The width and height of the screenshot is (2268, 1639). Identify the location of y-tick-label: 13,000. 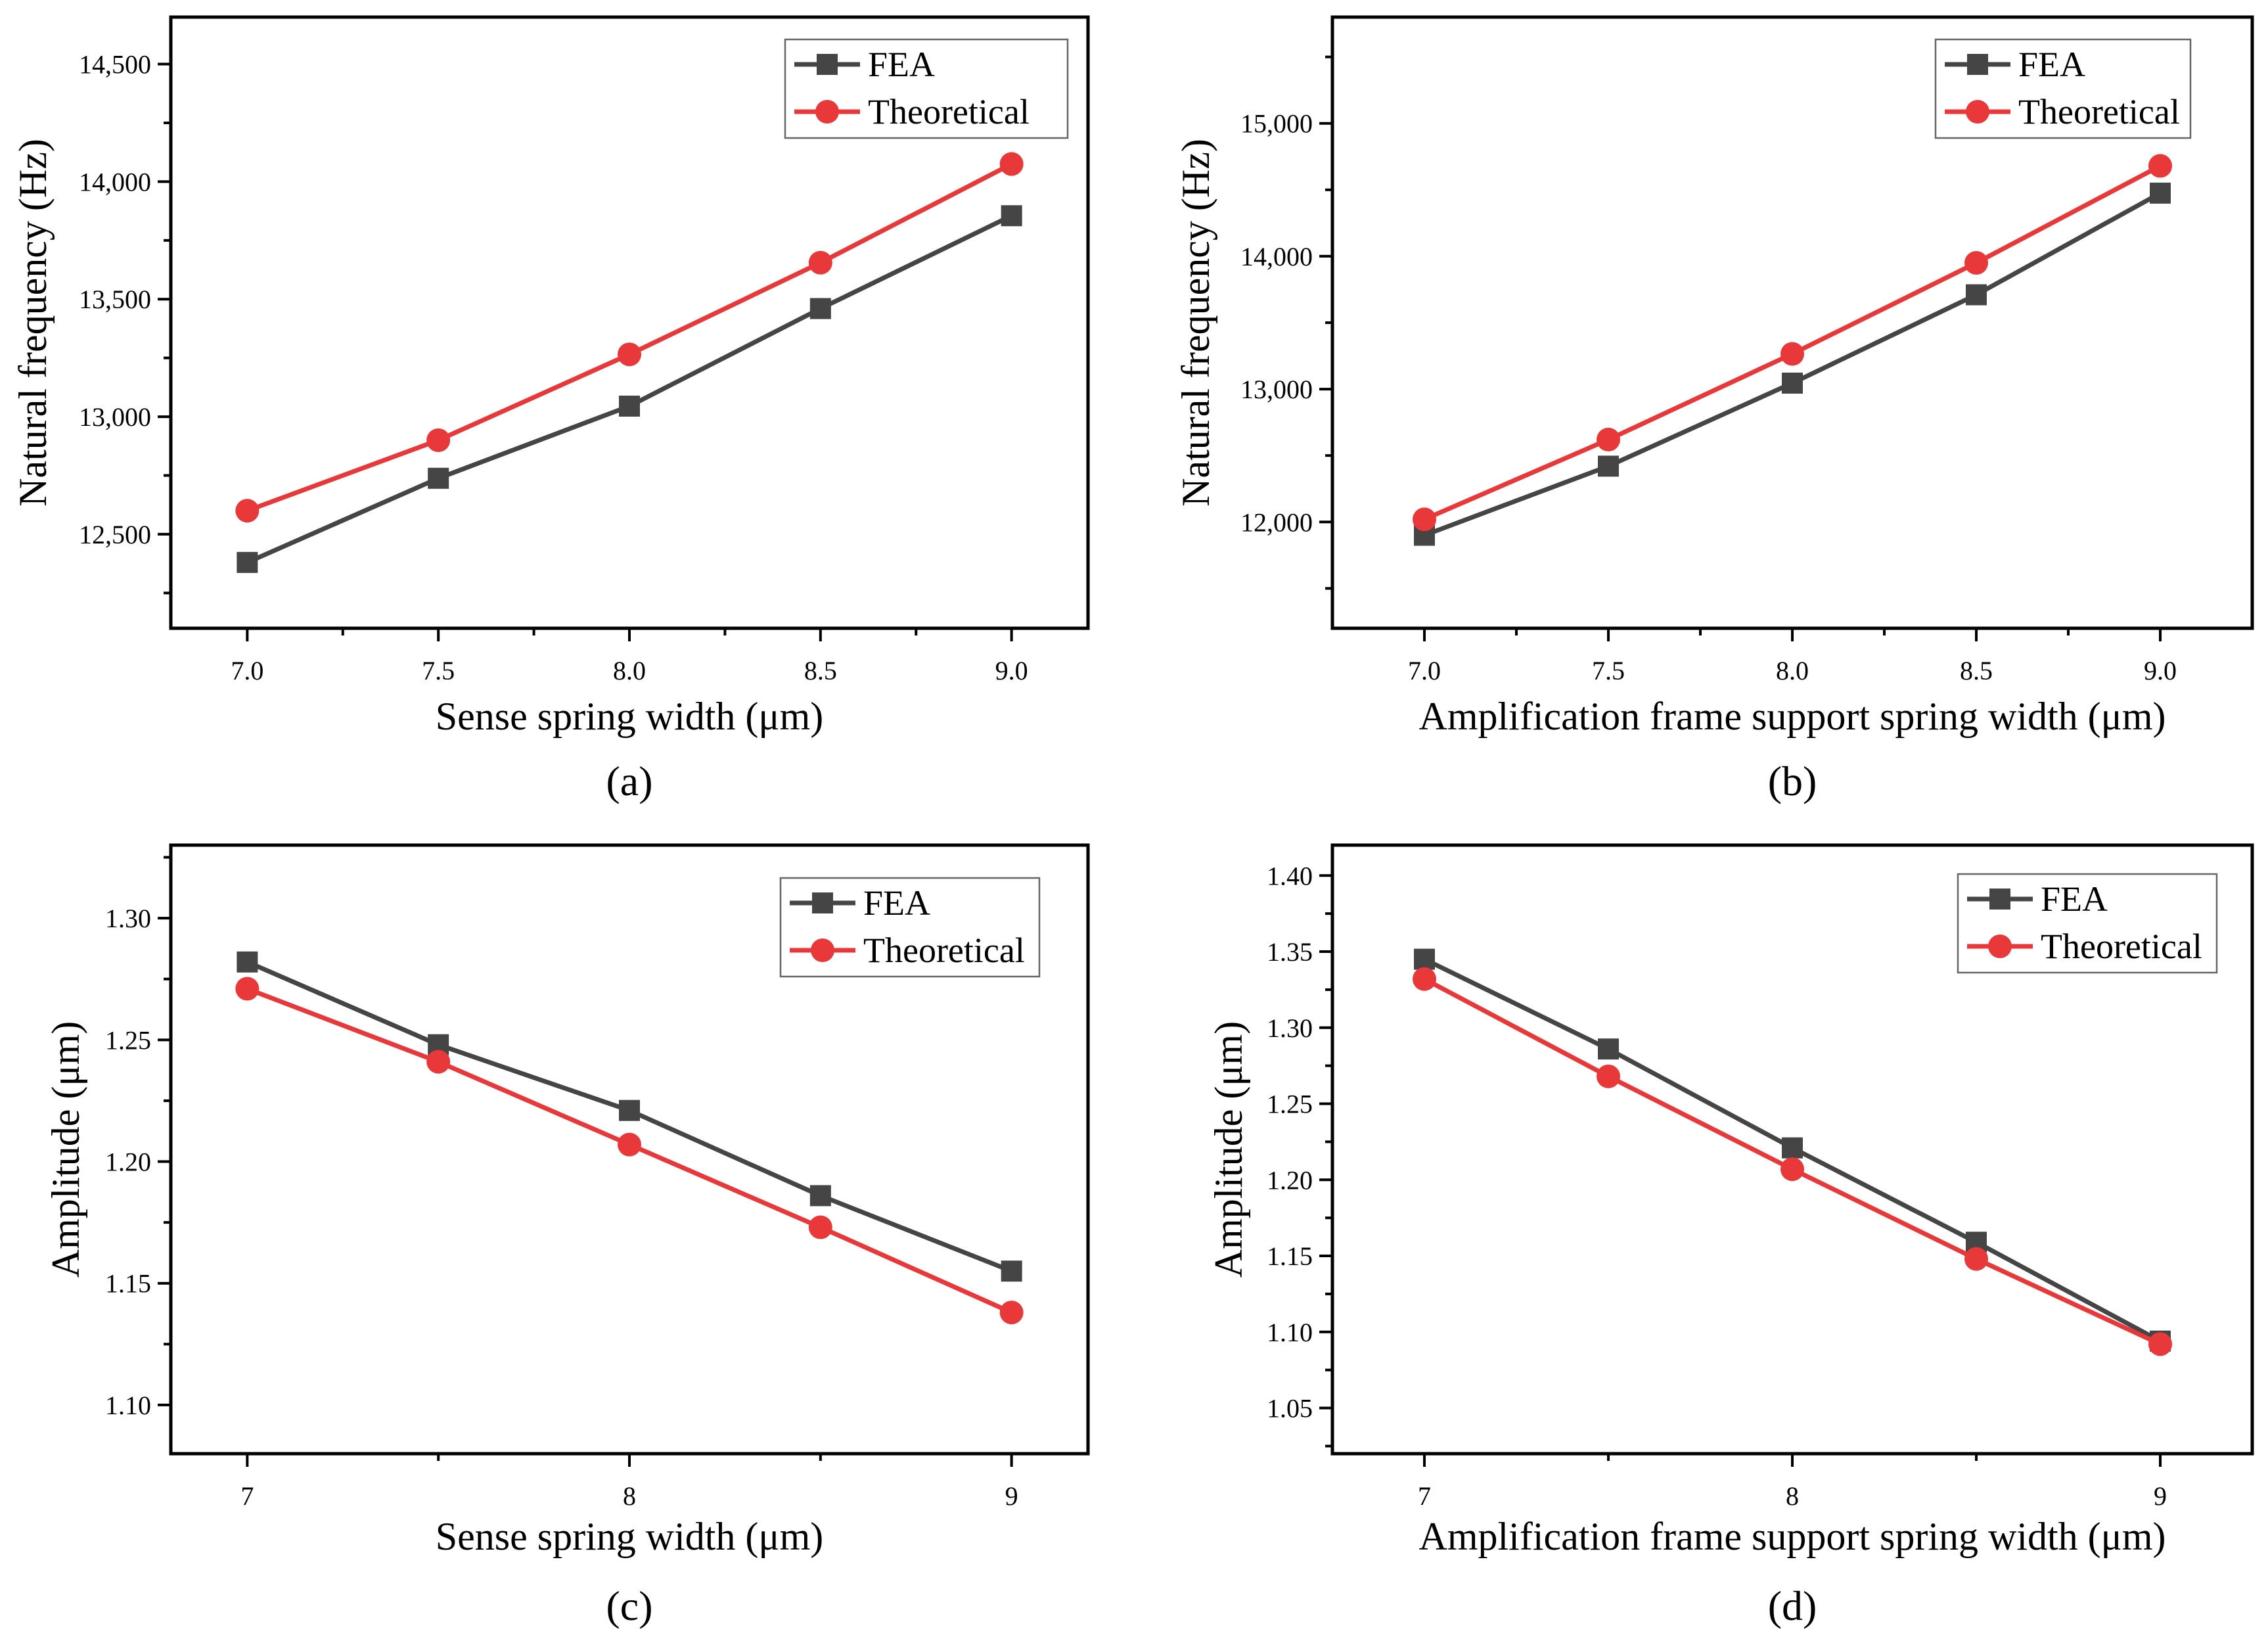
(1276, 389).